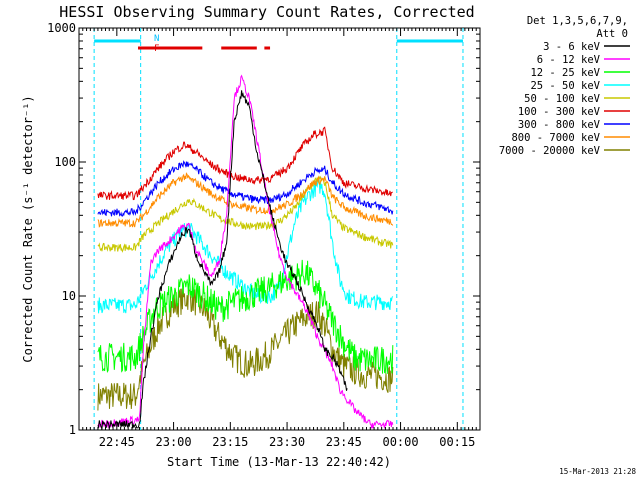 This screenshot has width=640, height=480. I want to click on legend-label: 12 - 25 keV, so click(565, 73).